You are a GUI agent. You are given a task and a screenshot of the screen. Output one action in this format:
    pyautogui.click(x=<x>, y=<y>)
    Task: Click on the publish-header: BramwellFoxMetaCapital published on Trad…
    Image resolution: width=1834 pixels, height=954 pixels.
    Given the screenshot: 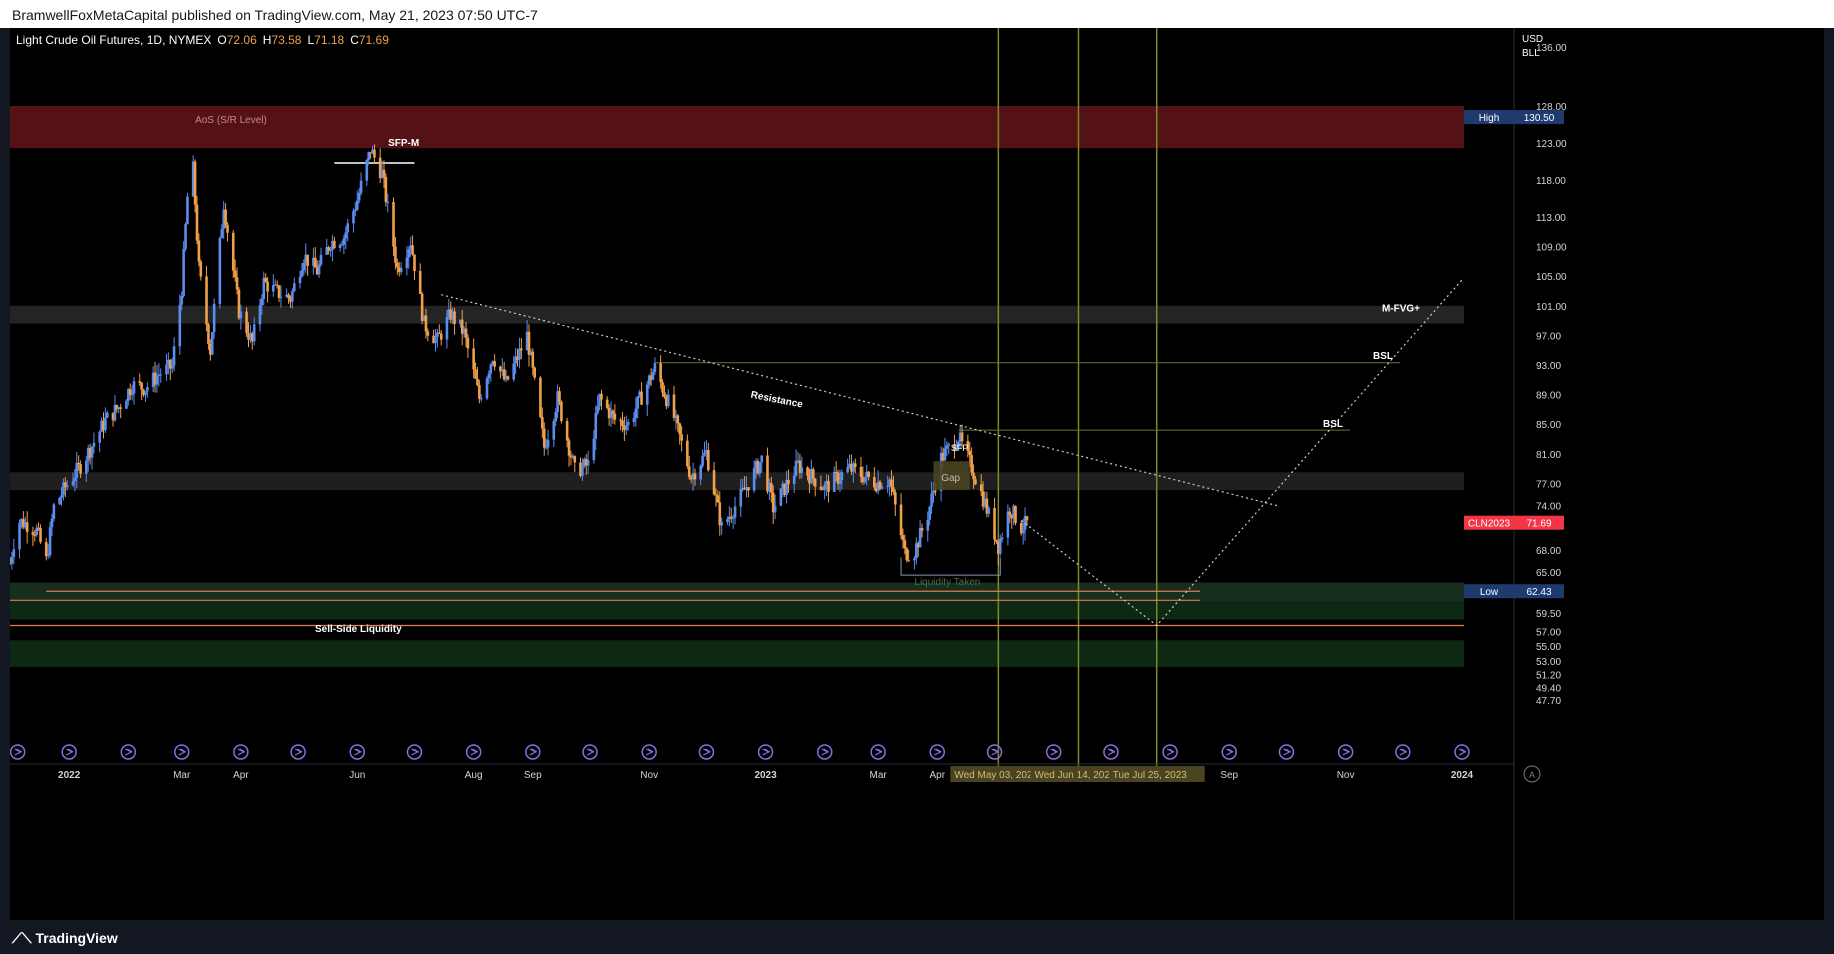 What is the action you would take?
    pyautogui.click(x=917, y=14)
    